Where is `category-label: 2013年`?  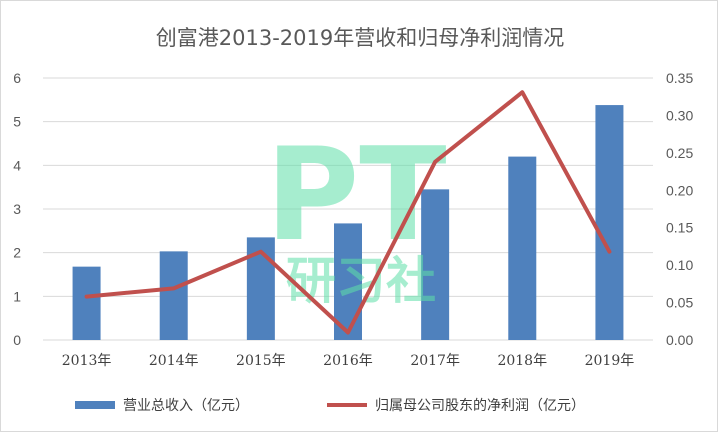
category-label: 2013年 is located at coordinates (87, 361).